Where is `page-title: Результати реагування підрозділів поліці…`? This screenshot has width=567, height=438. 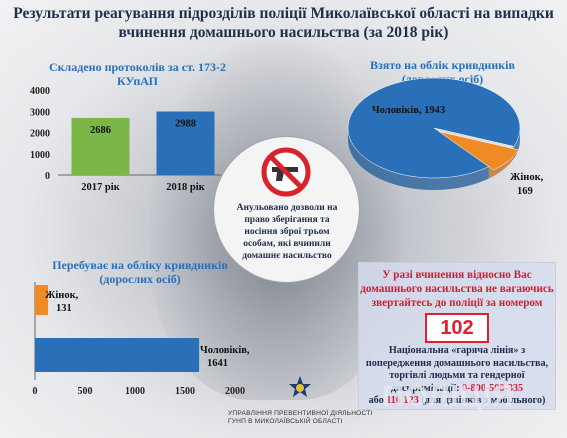 page-title: Результати реагування підрозділів поліці… is located at coordinates (283, 23).